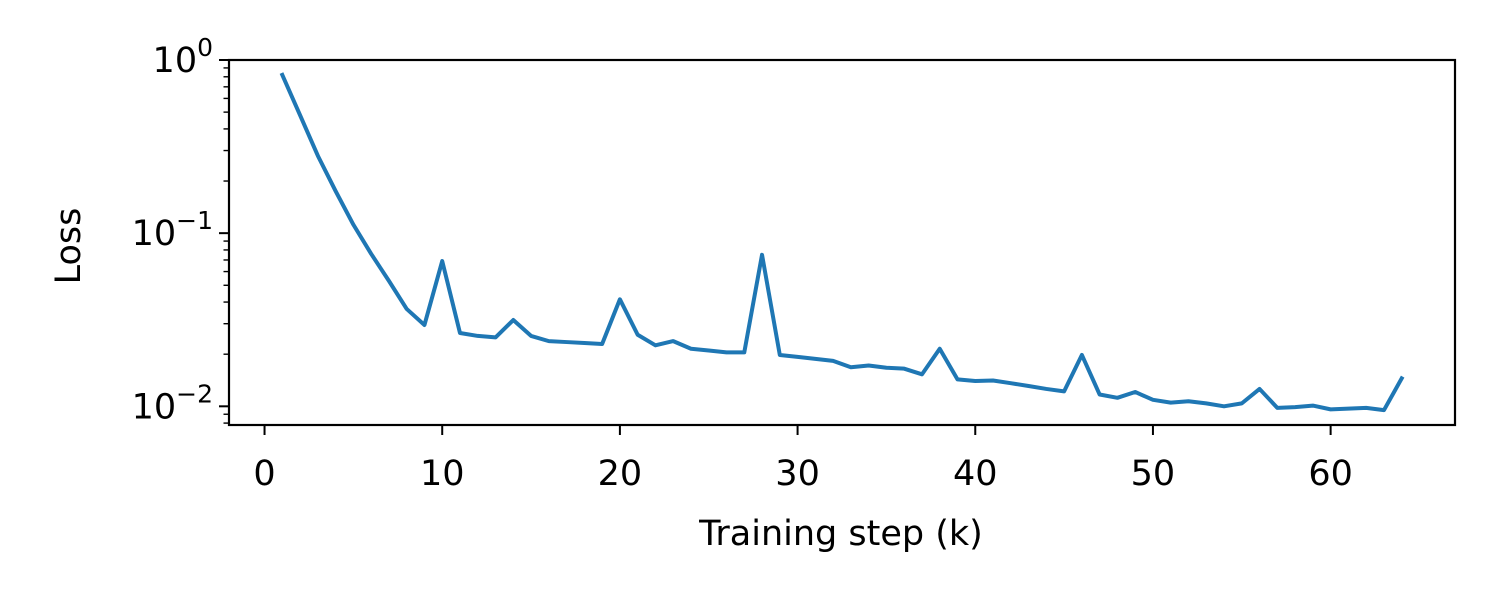 Image resolution: width=1500 pixels, height=604 pixels. I want to click on y-tick-label: 10⁰, so click(183, 57).